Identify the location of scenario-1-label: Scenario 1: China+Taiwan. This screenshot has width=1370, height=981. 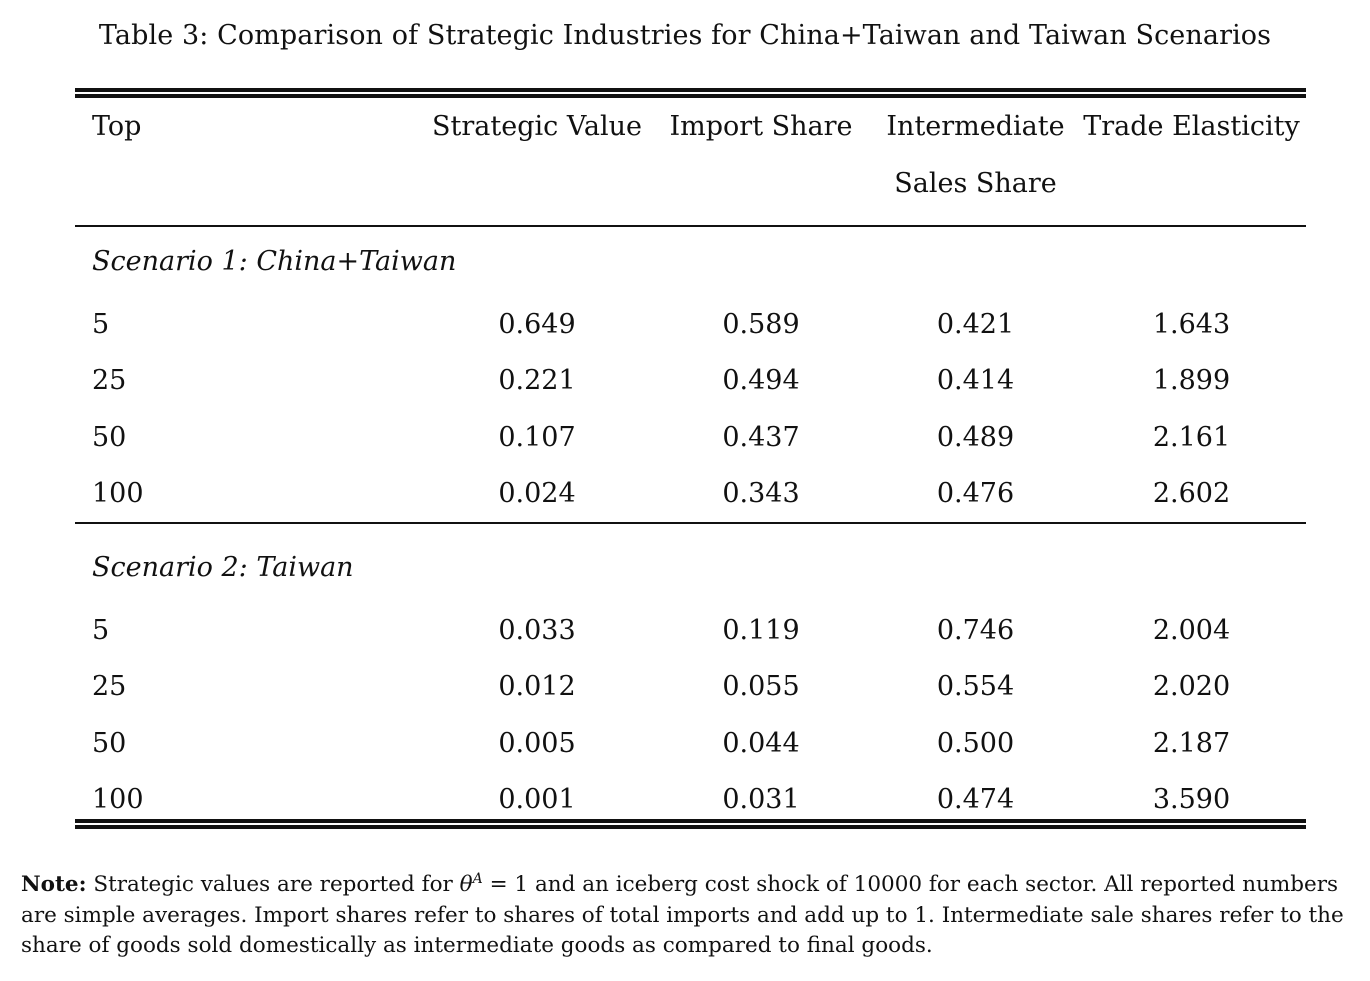
(274, 261).